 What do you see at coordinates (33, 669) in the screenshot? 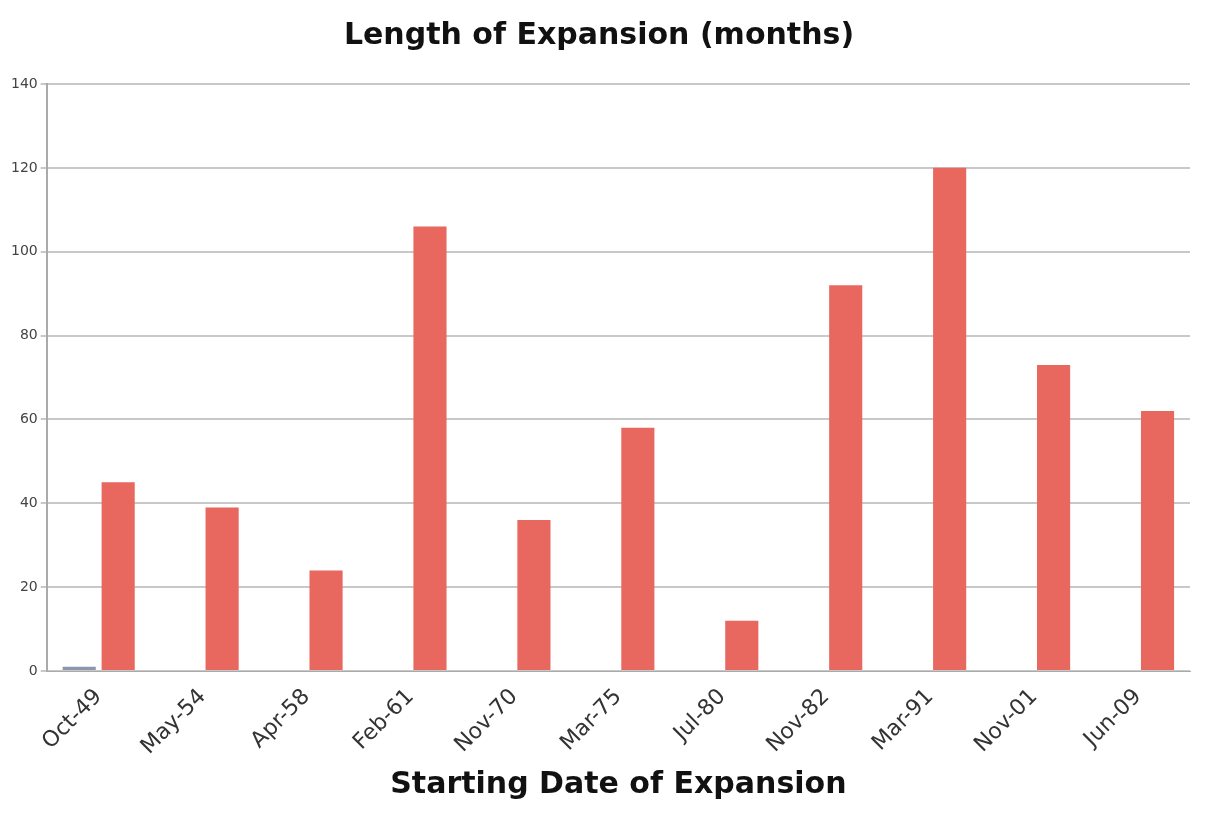
I see `y-tick-label: 0` at bounding box center [33, 669].